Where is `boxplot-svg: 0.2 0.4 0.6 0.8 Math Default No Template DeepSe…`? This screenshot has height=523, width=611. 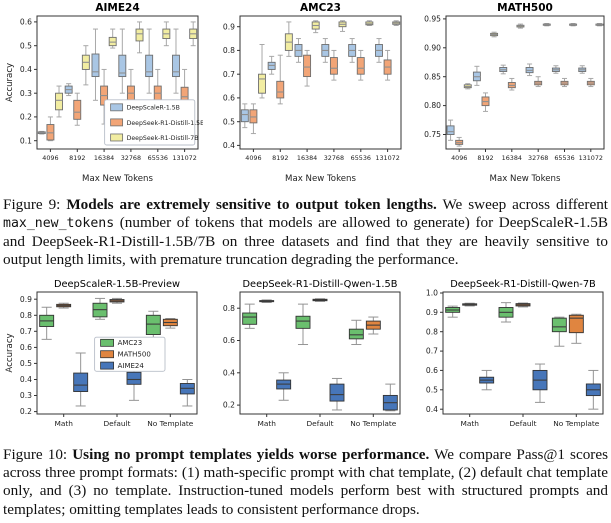
boxplot-svg: 0.2 0.4 0.6 0.8 Math Default No Template DeepSe… is located at coordinates (312, 353).